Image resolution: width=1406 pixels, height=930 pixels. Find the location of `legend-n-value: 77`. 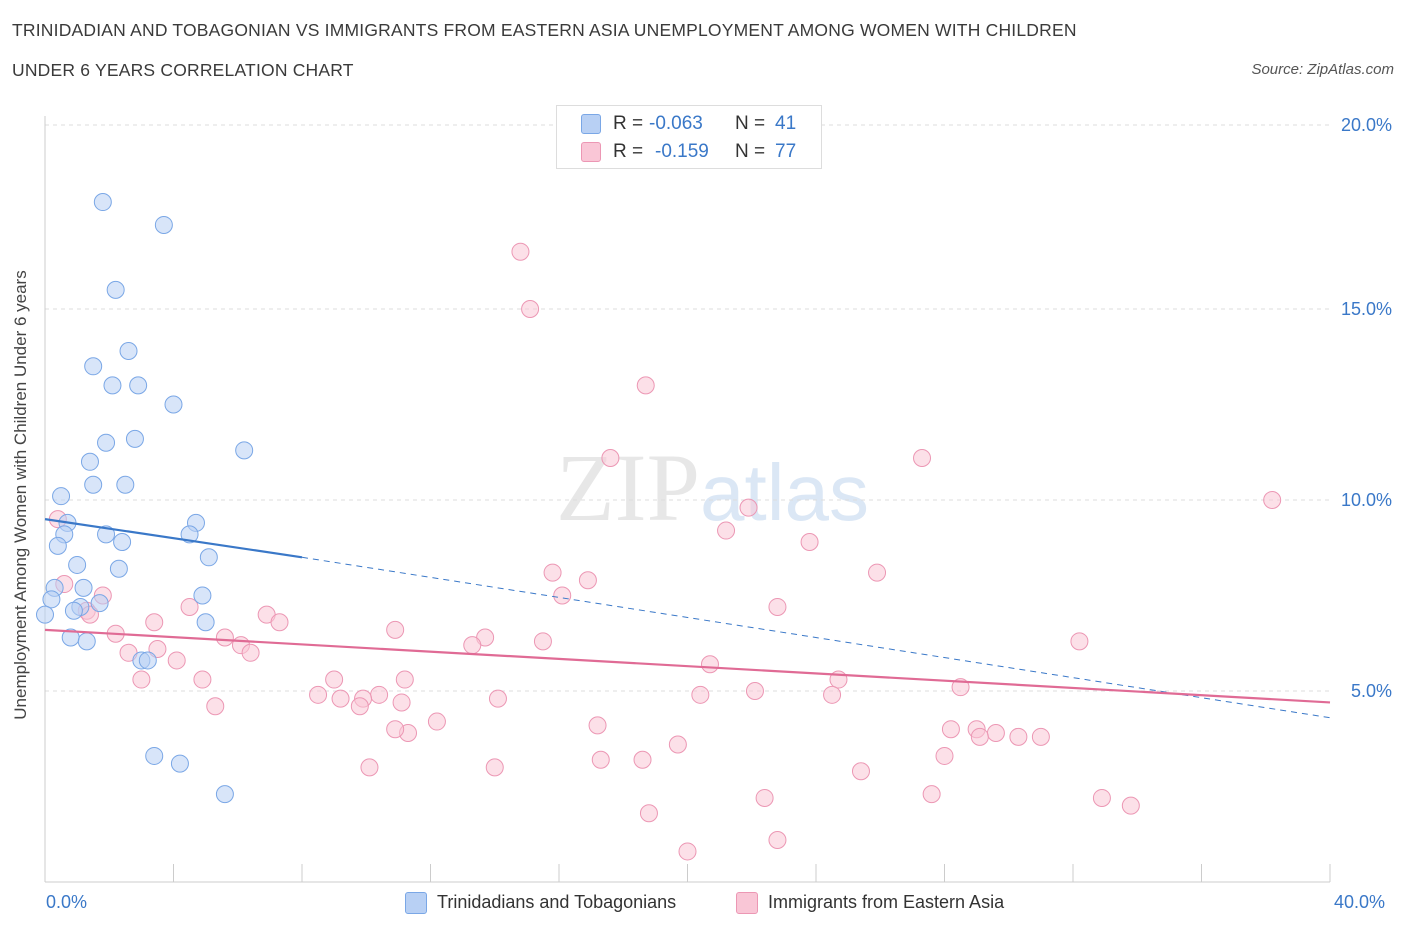

legend-n-value: 77 is located at coordinates (786, 151).